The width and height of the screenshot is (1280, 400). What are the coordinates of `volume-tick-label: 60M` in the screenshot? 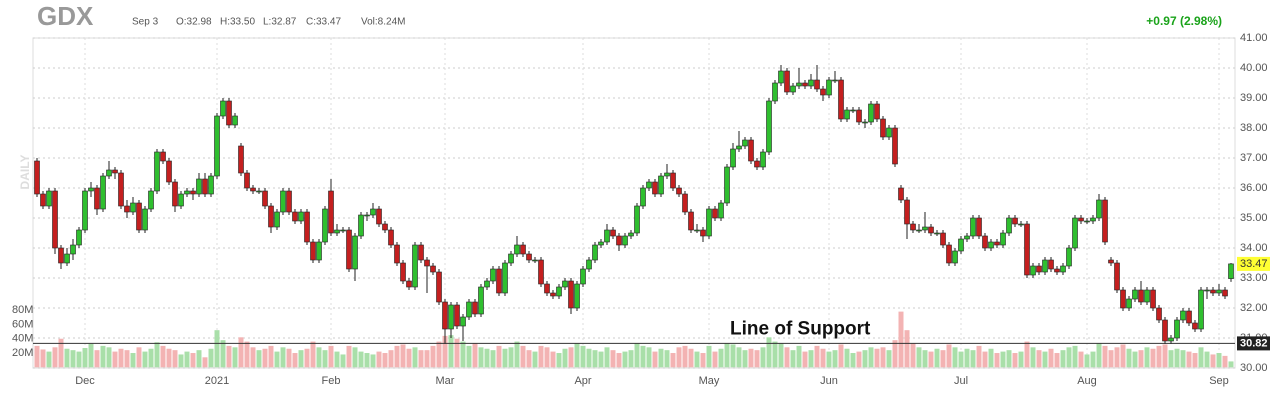 It's located at (22, 324).